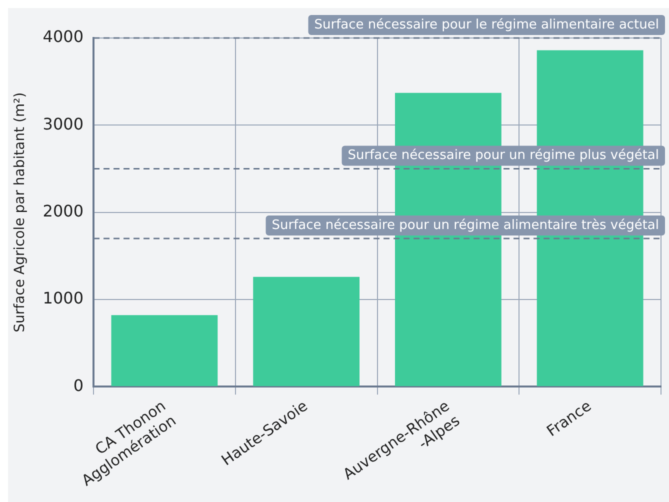 This screenshot has width=669, height=502. Describe the element at coordinates (465, 225) in the screenshot. I see `ref-line-label: Surface nécessaire pour un régime alimentaire très végétal` at that location.